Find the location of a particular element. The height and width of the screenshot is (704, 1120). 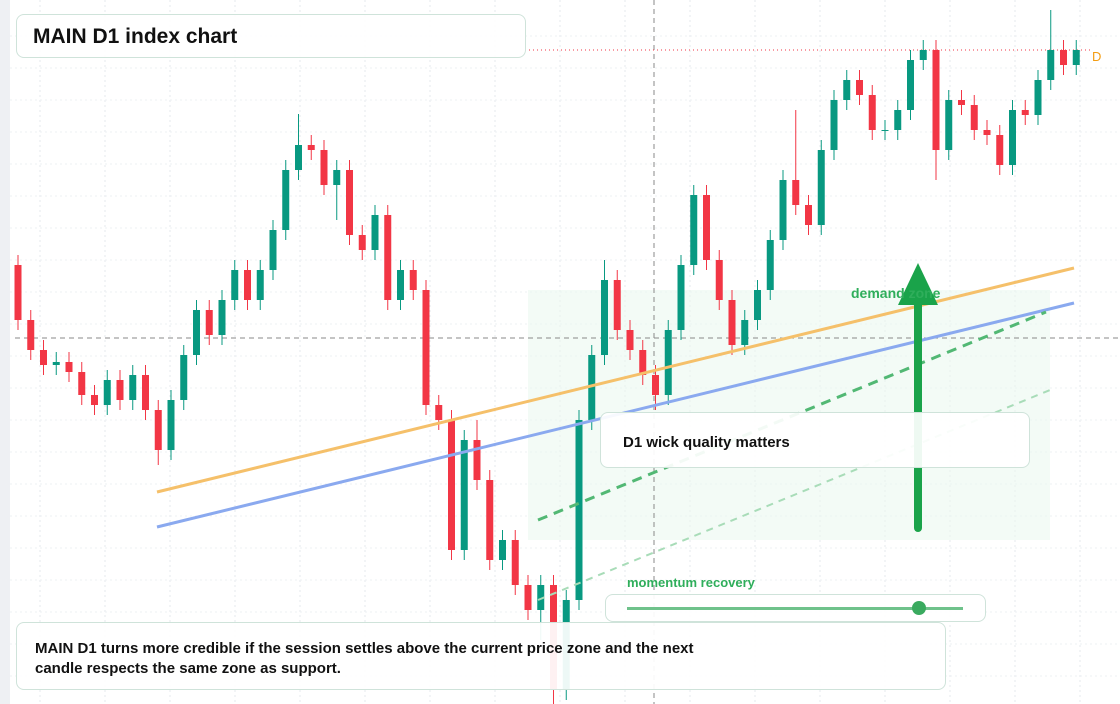

zone-label: demand zone is located at coordinates (896, 293).